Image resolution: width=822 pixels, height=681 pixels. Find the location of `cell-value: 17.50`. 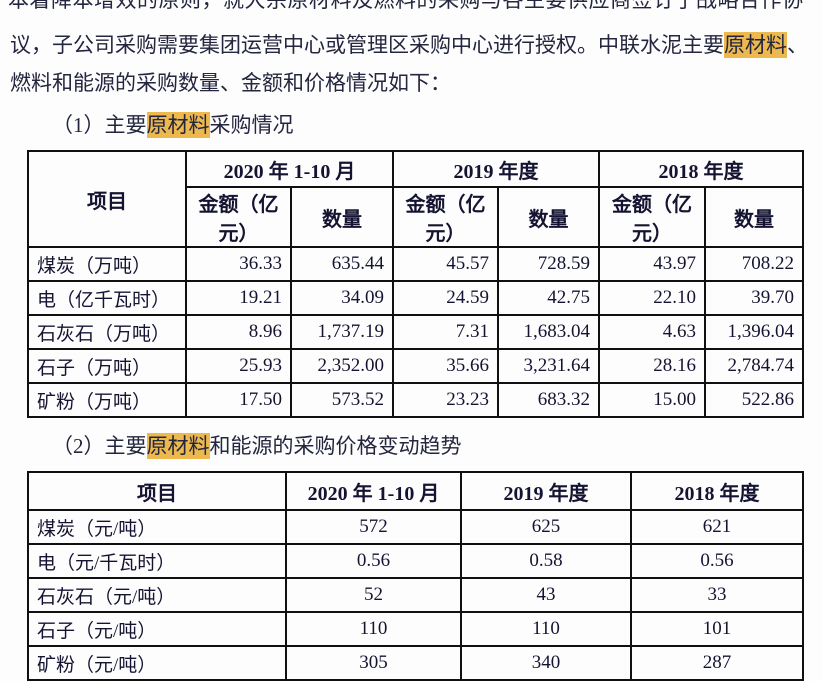

cell-value: 17.50 is located at coordinates (238, 400).